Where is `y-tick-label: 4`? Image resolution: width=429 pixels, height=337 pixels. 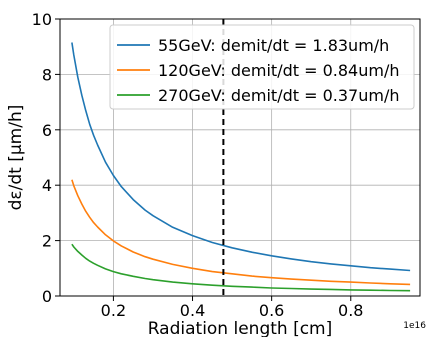 y-tick-label: 4 is located at coordinates (47, 185).